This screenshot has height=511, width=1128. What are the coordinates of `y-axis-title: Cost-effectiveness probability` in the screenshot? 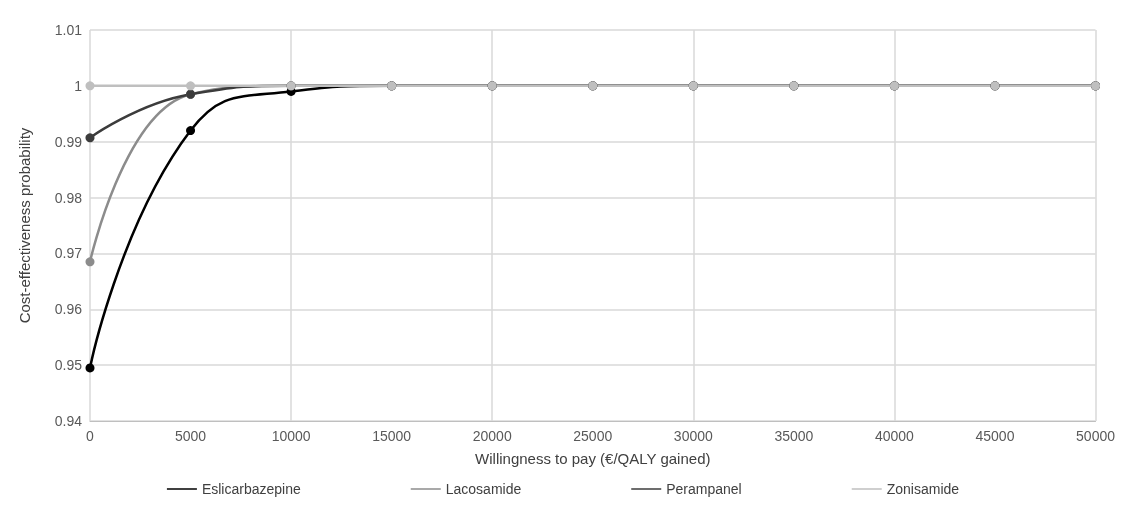 It's located at (24, 225).